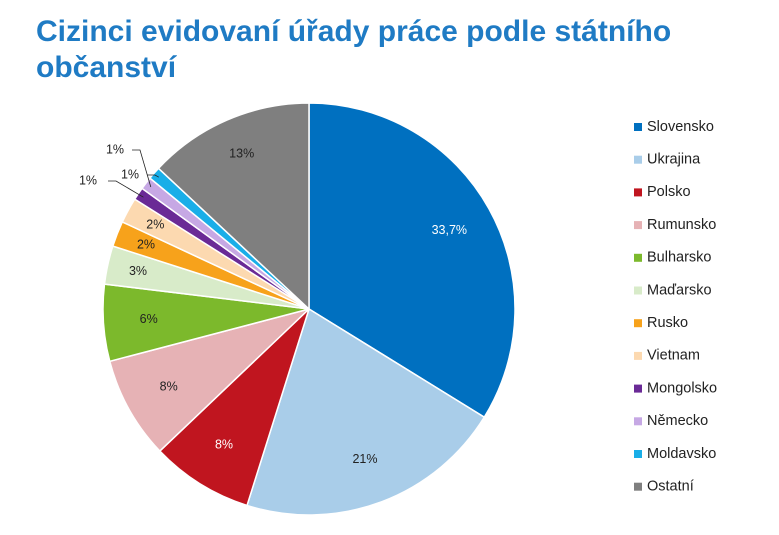 Image resolution: width=779 pixels, height=535 pixels. Describe the element at coordinates (209, 380) in the screenshot. I see `slice-rumunsko` at that location.